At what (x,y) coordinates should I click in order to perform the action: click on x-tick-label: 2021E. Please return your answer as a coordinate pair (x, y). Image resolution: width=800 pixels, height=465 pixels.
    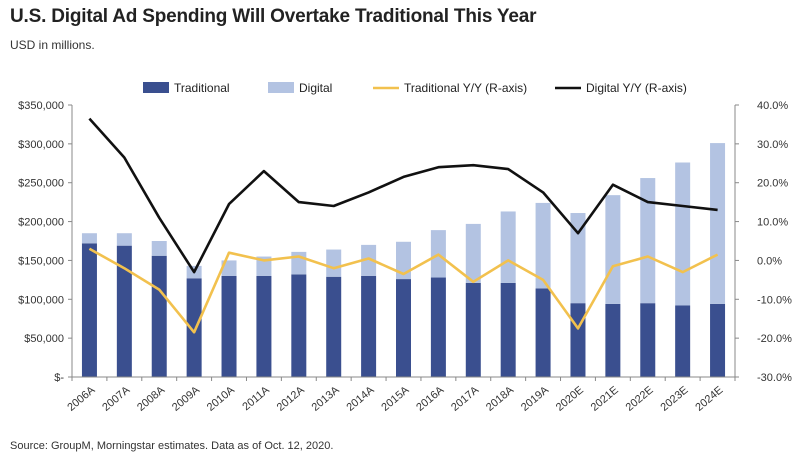
    Looking at the image, I should click on (605, 399).